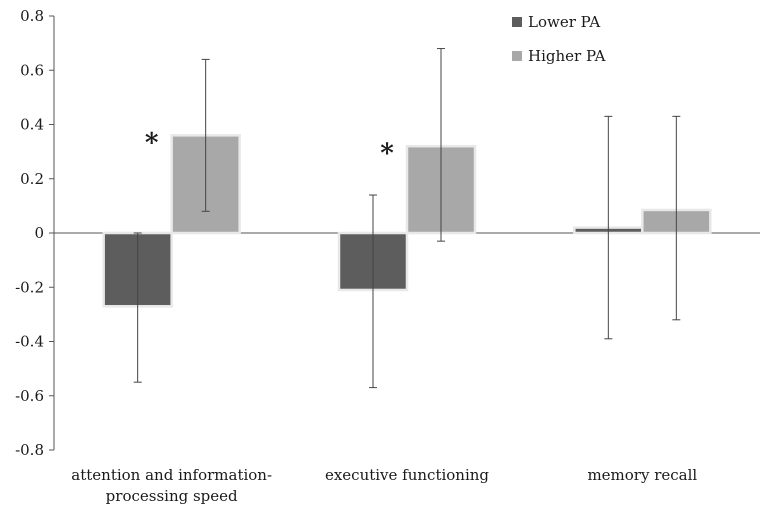 This screenshot has width=770, height=514. I want to click on x-category-label: memory recall, so click(642, 475).